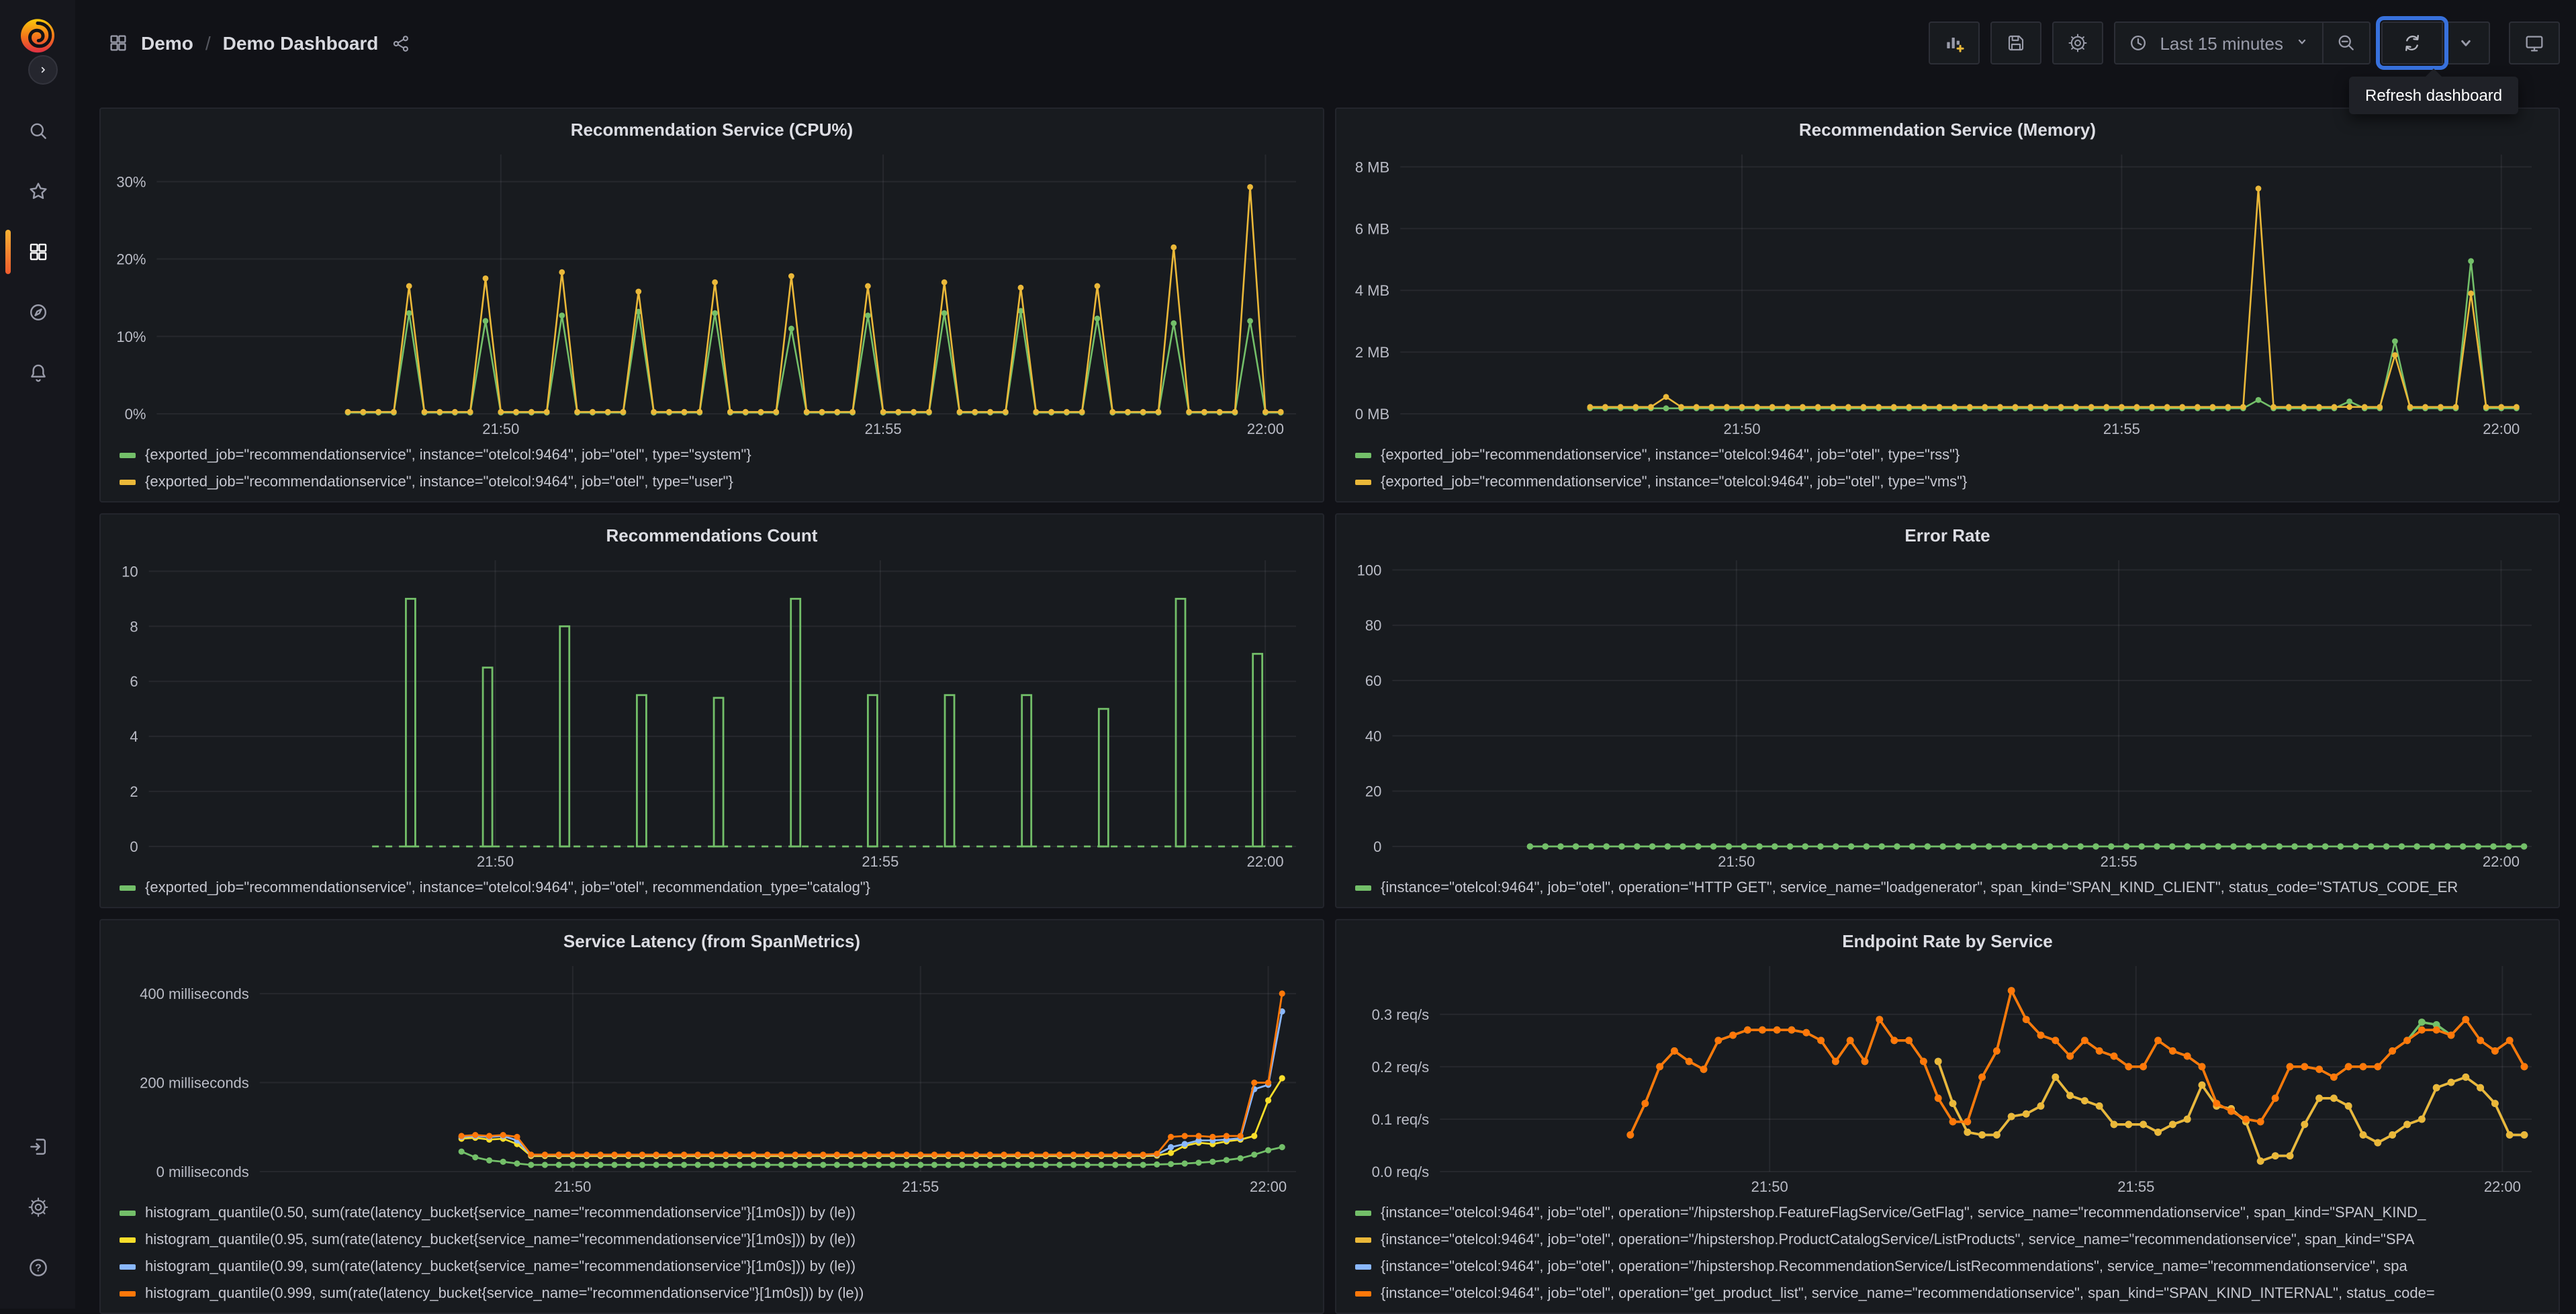 This screenshot has width=2576, height=1314. Describe the element at coordinates (118, 43) in the screenshot. I see `apps-icon` at that location.